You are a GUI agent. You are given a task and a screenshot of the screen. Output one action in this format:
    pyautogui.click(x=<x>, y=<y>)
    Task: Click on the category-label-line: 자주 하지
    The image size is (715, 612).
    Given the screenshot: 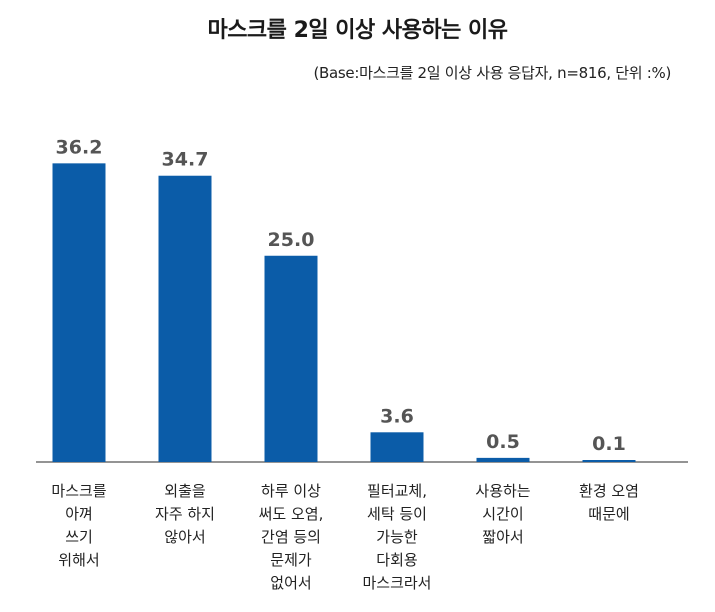 What is the action you would take?
    pyautogui.click(x=185, y=514)
    